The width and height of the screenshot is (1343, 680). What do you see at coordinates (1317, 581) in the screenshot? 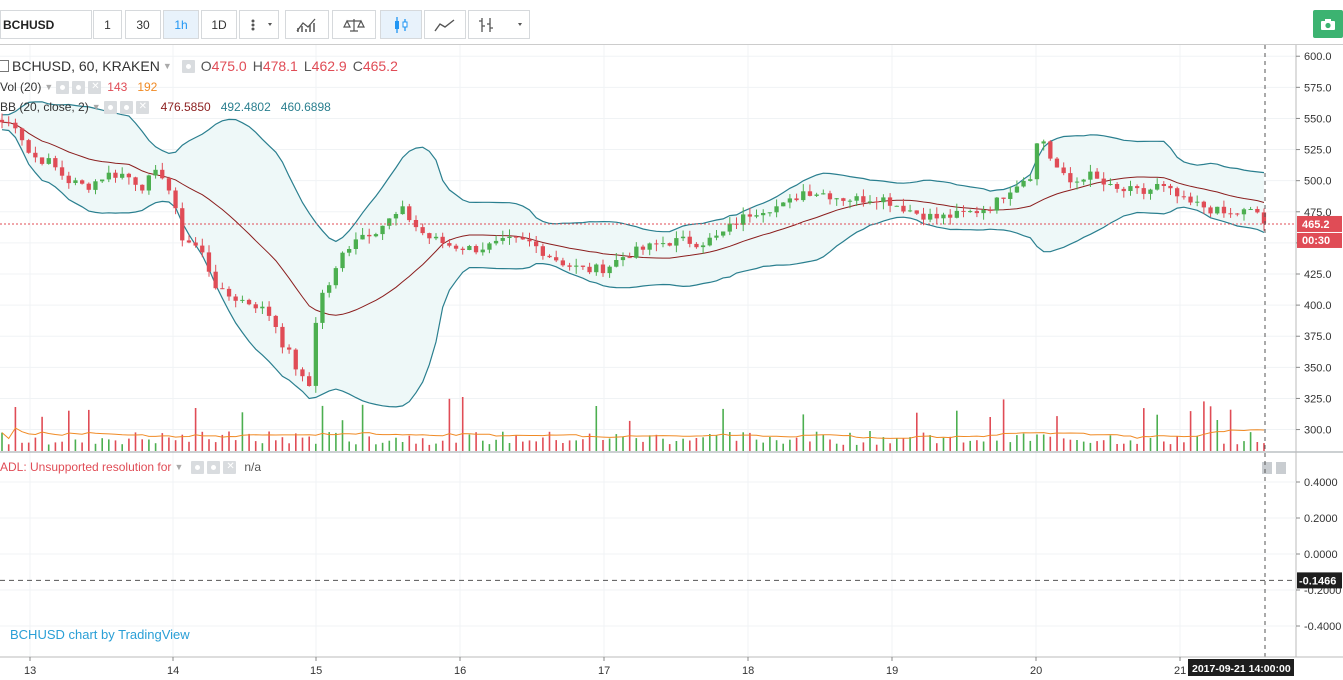
I see `adl-crosshair-label: -0.1466` at bounding box center [1317, 581].